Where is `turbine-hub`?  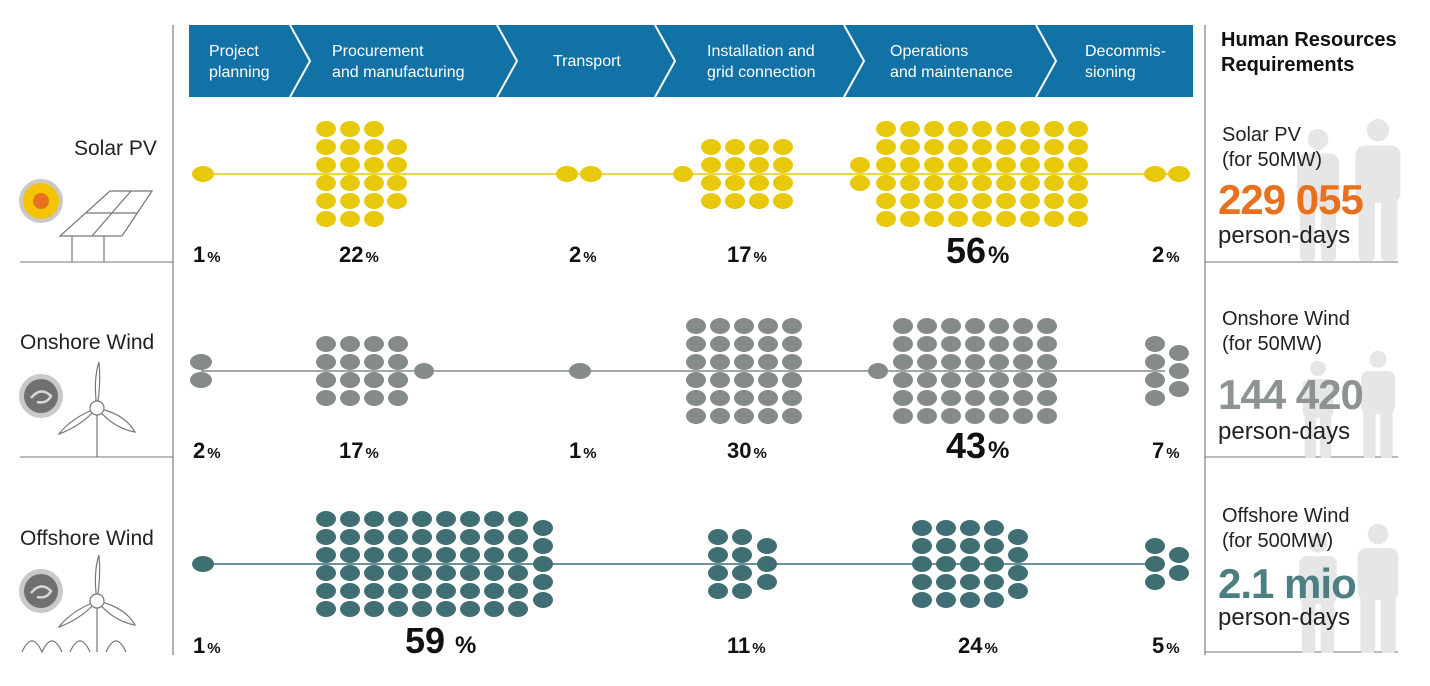
turbine-hub is located at coordinates (97, 408).